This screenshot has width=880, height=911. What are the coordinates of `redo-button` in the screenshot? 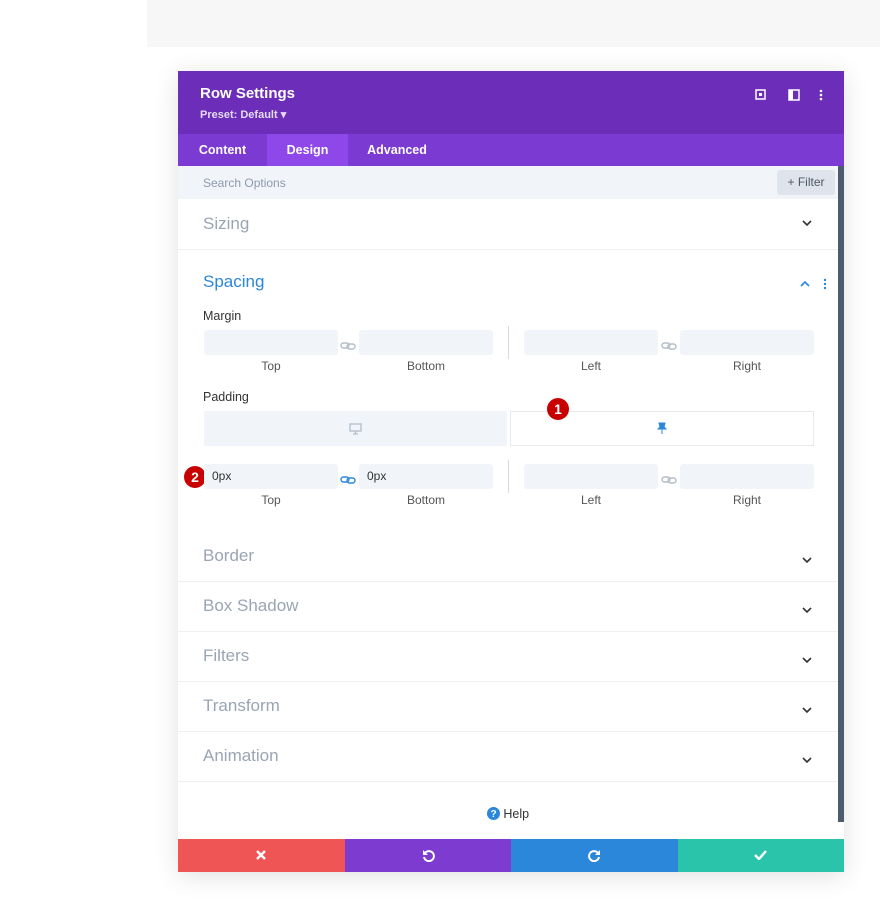 It's located at (594, 855).